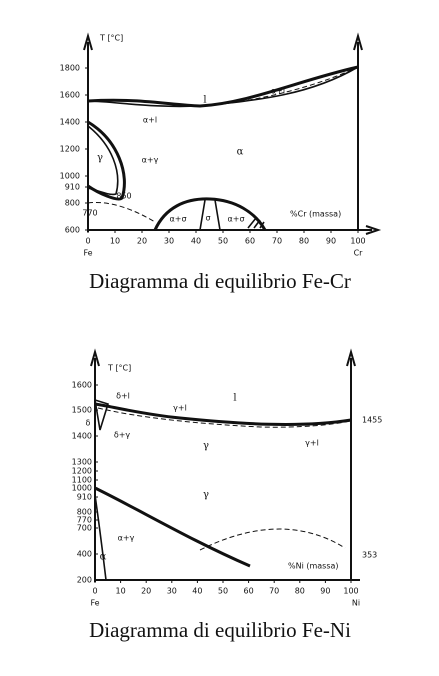 The image size is (439, 676). What do you see at coordinates (256, 223) in the screenshot?
I see `hatch` at bounding box center [256, 223].